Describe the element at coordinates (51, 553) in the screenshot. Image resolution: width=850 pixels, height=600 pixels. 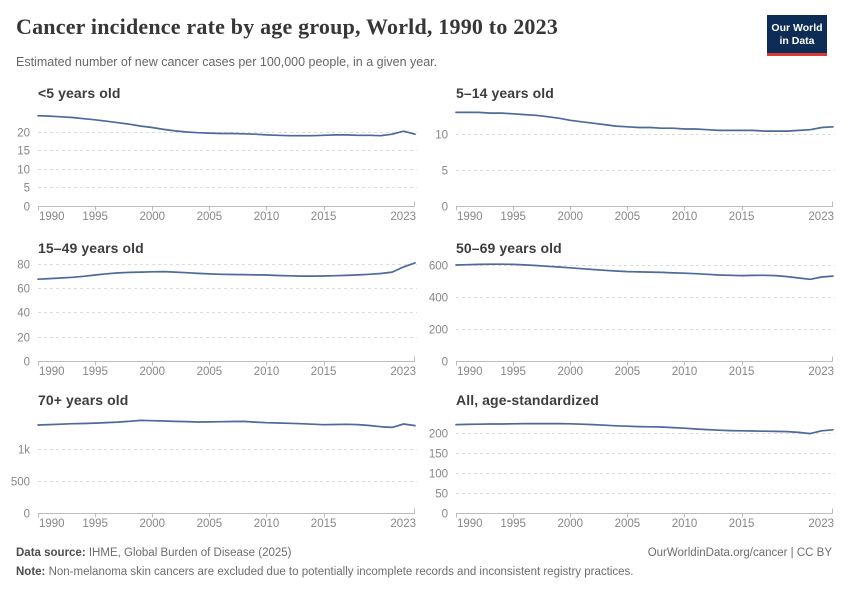
I see `data-source-label: Data source:` at that location.